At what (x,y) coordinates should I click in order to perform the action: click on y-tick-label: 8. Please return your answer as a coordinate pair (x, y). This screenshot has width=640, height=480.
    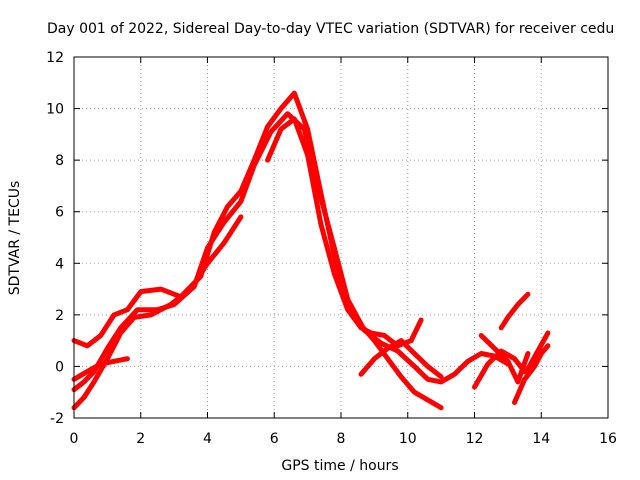
    Looking at the image, I should click on (59, 161).